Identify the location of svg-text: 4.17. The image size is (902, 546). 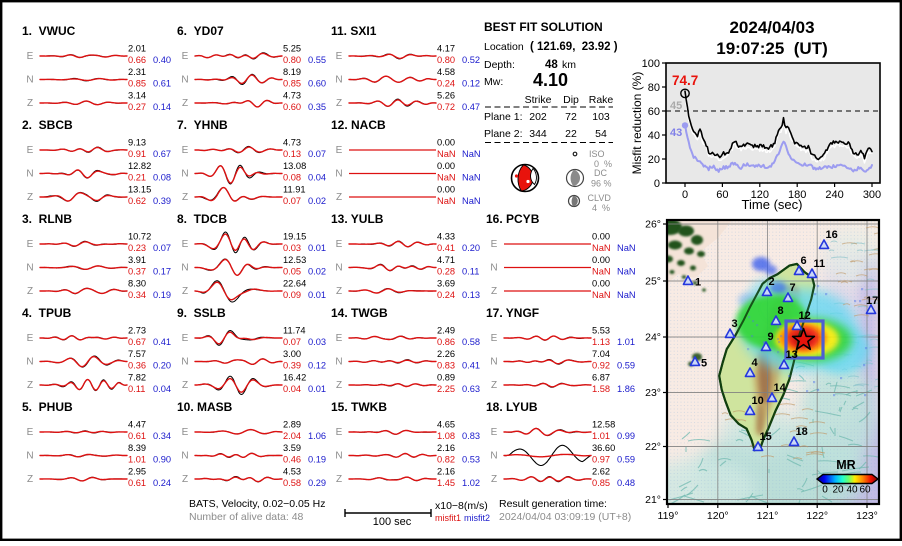
(446, 49).